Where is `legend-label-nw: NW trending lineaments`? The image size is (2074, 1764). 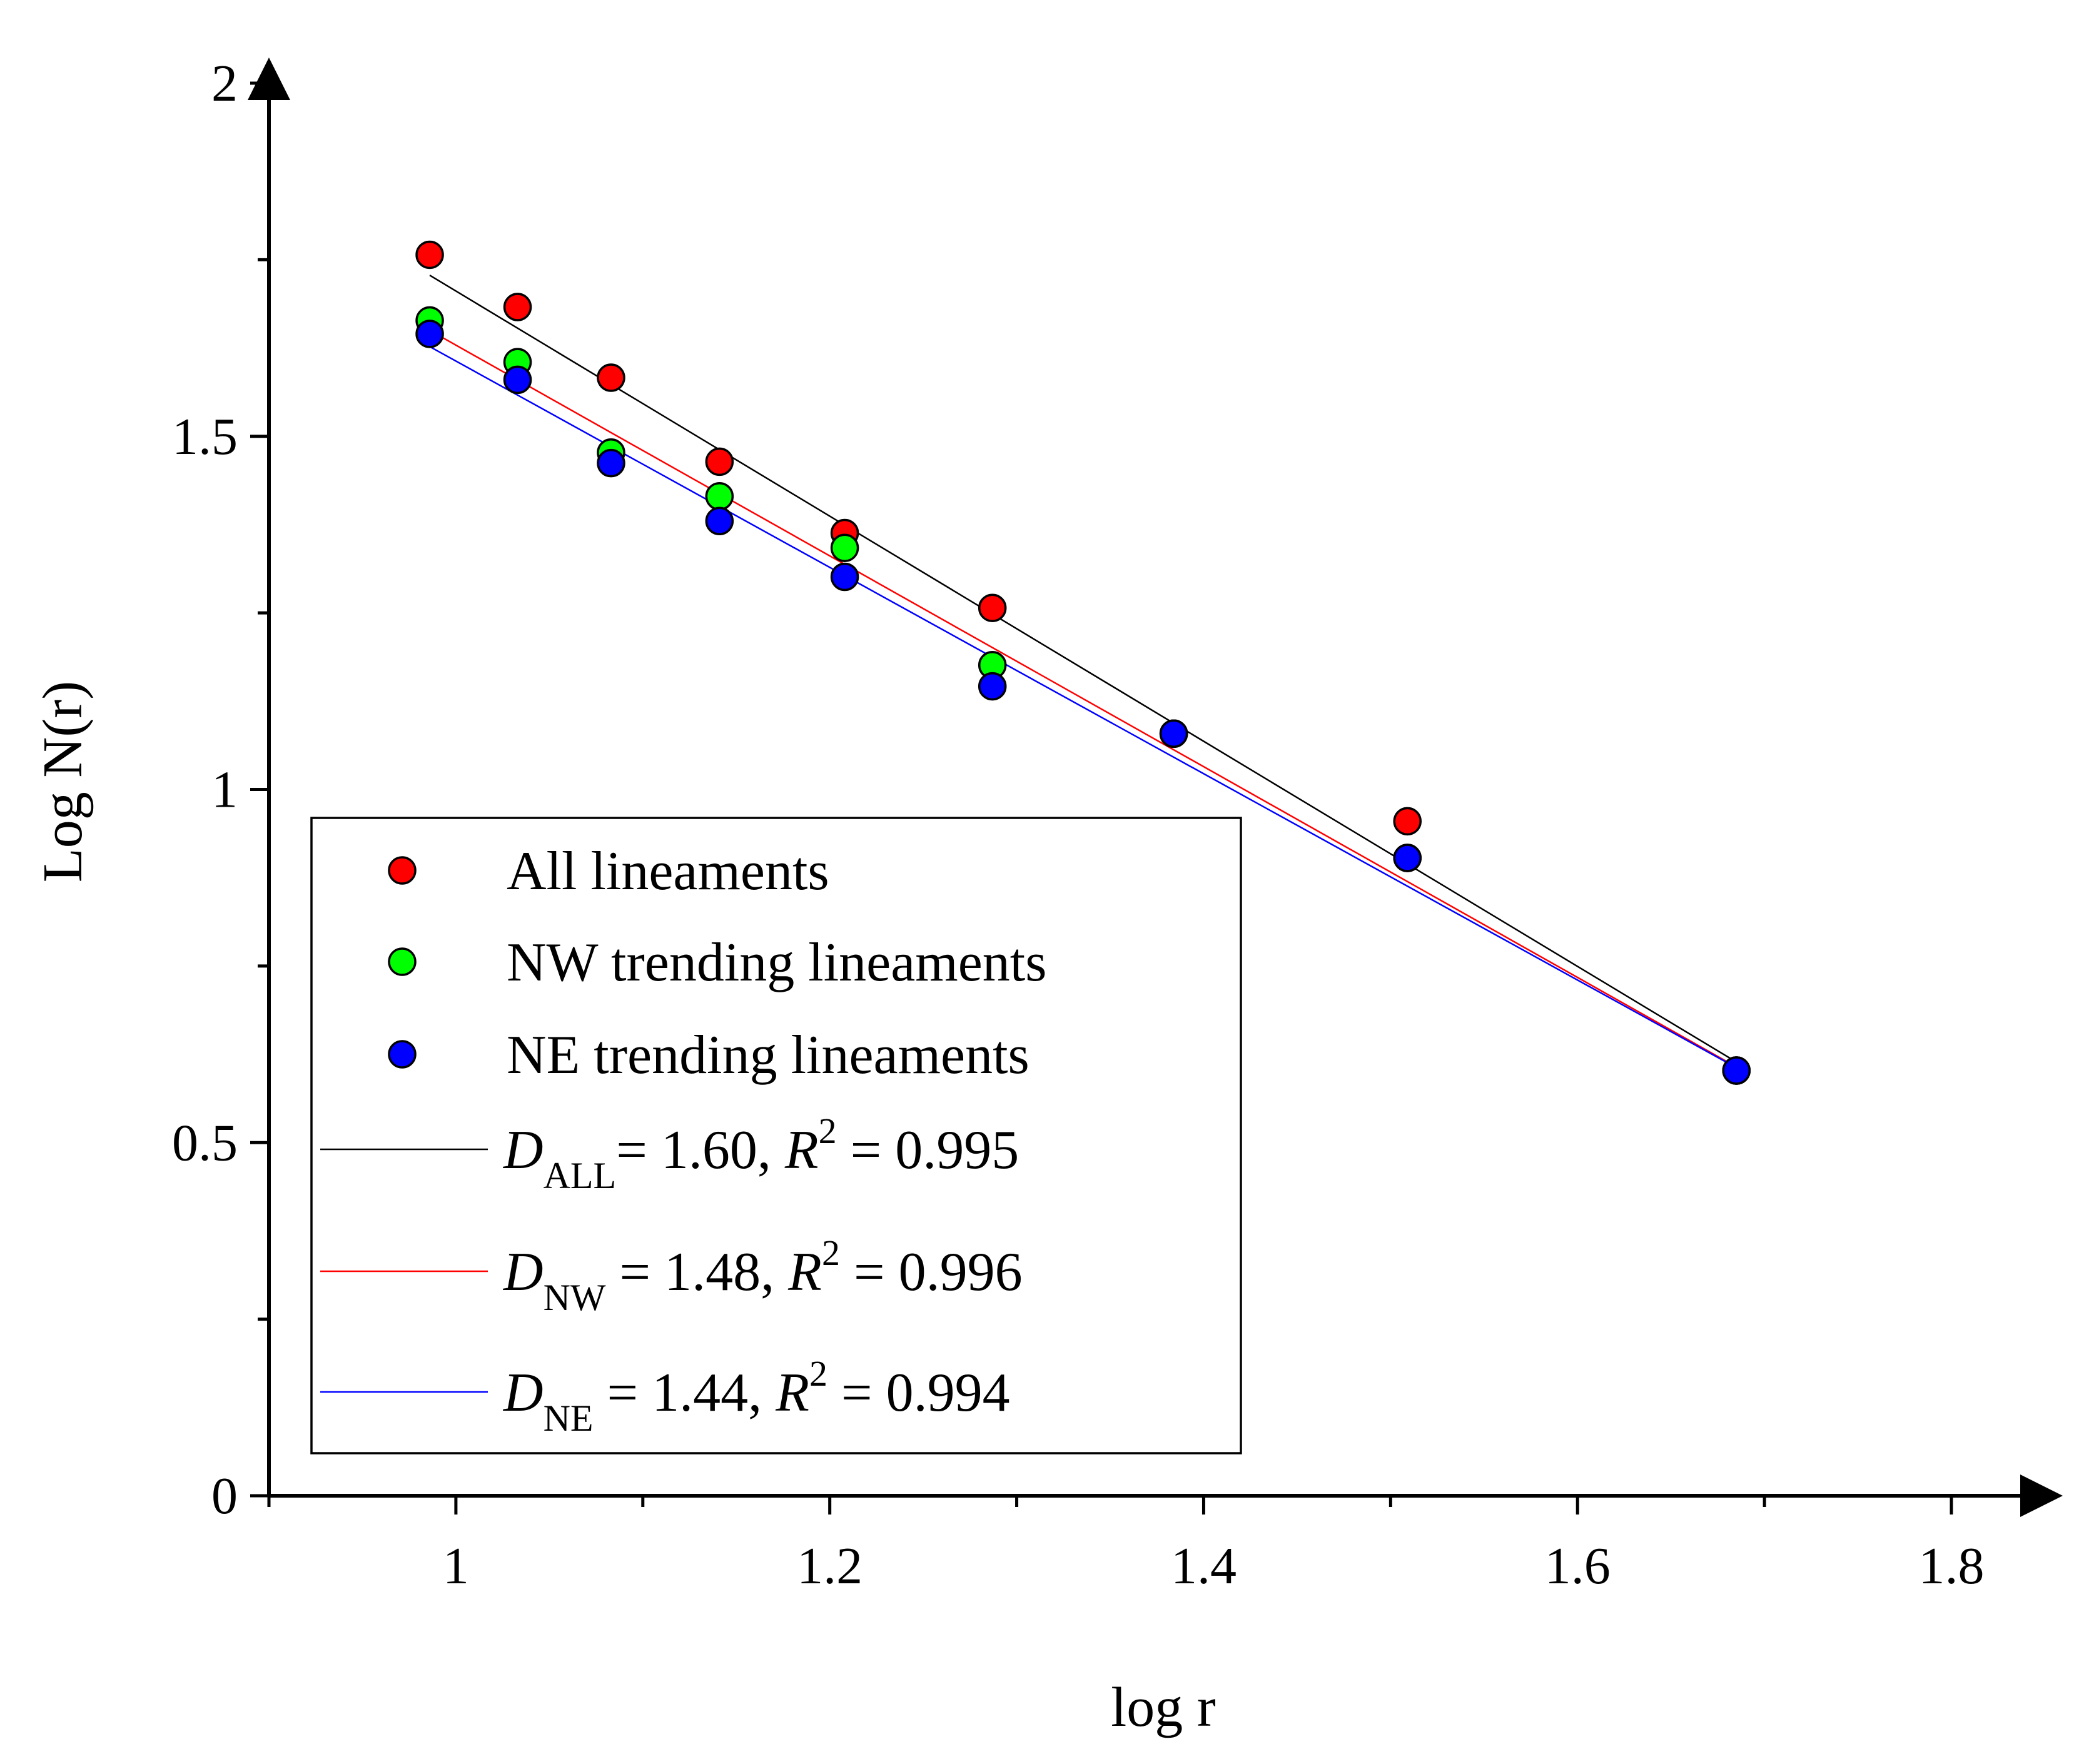
legend-label-nw: NW trending lineaments is located at coordinates (777, 962).